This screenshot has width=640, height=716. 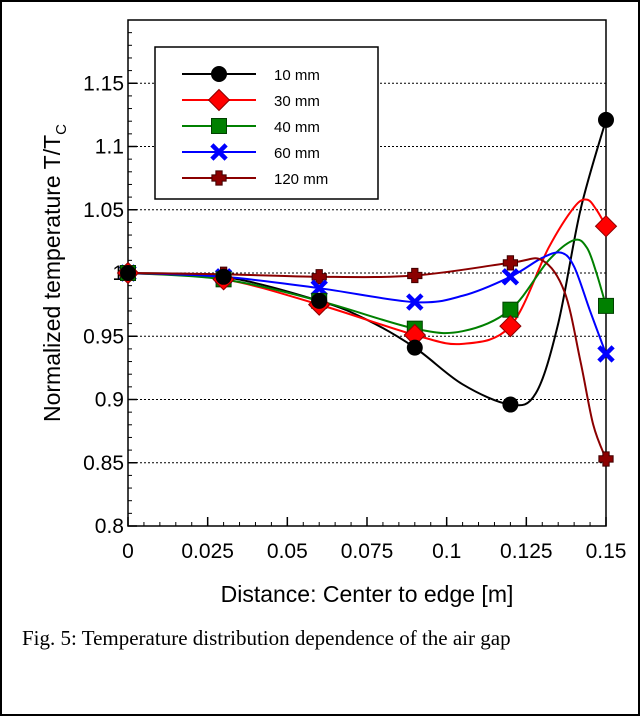 I want to click on x-tick-label: 0.125, so click(x=526, y=551).